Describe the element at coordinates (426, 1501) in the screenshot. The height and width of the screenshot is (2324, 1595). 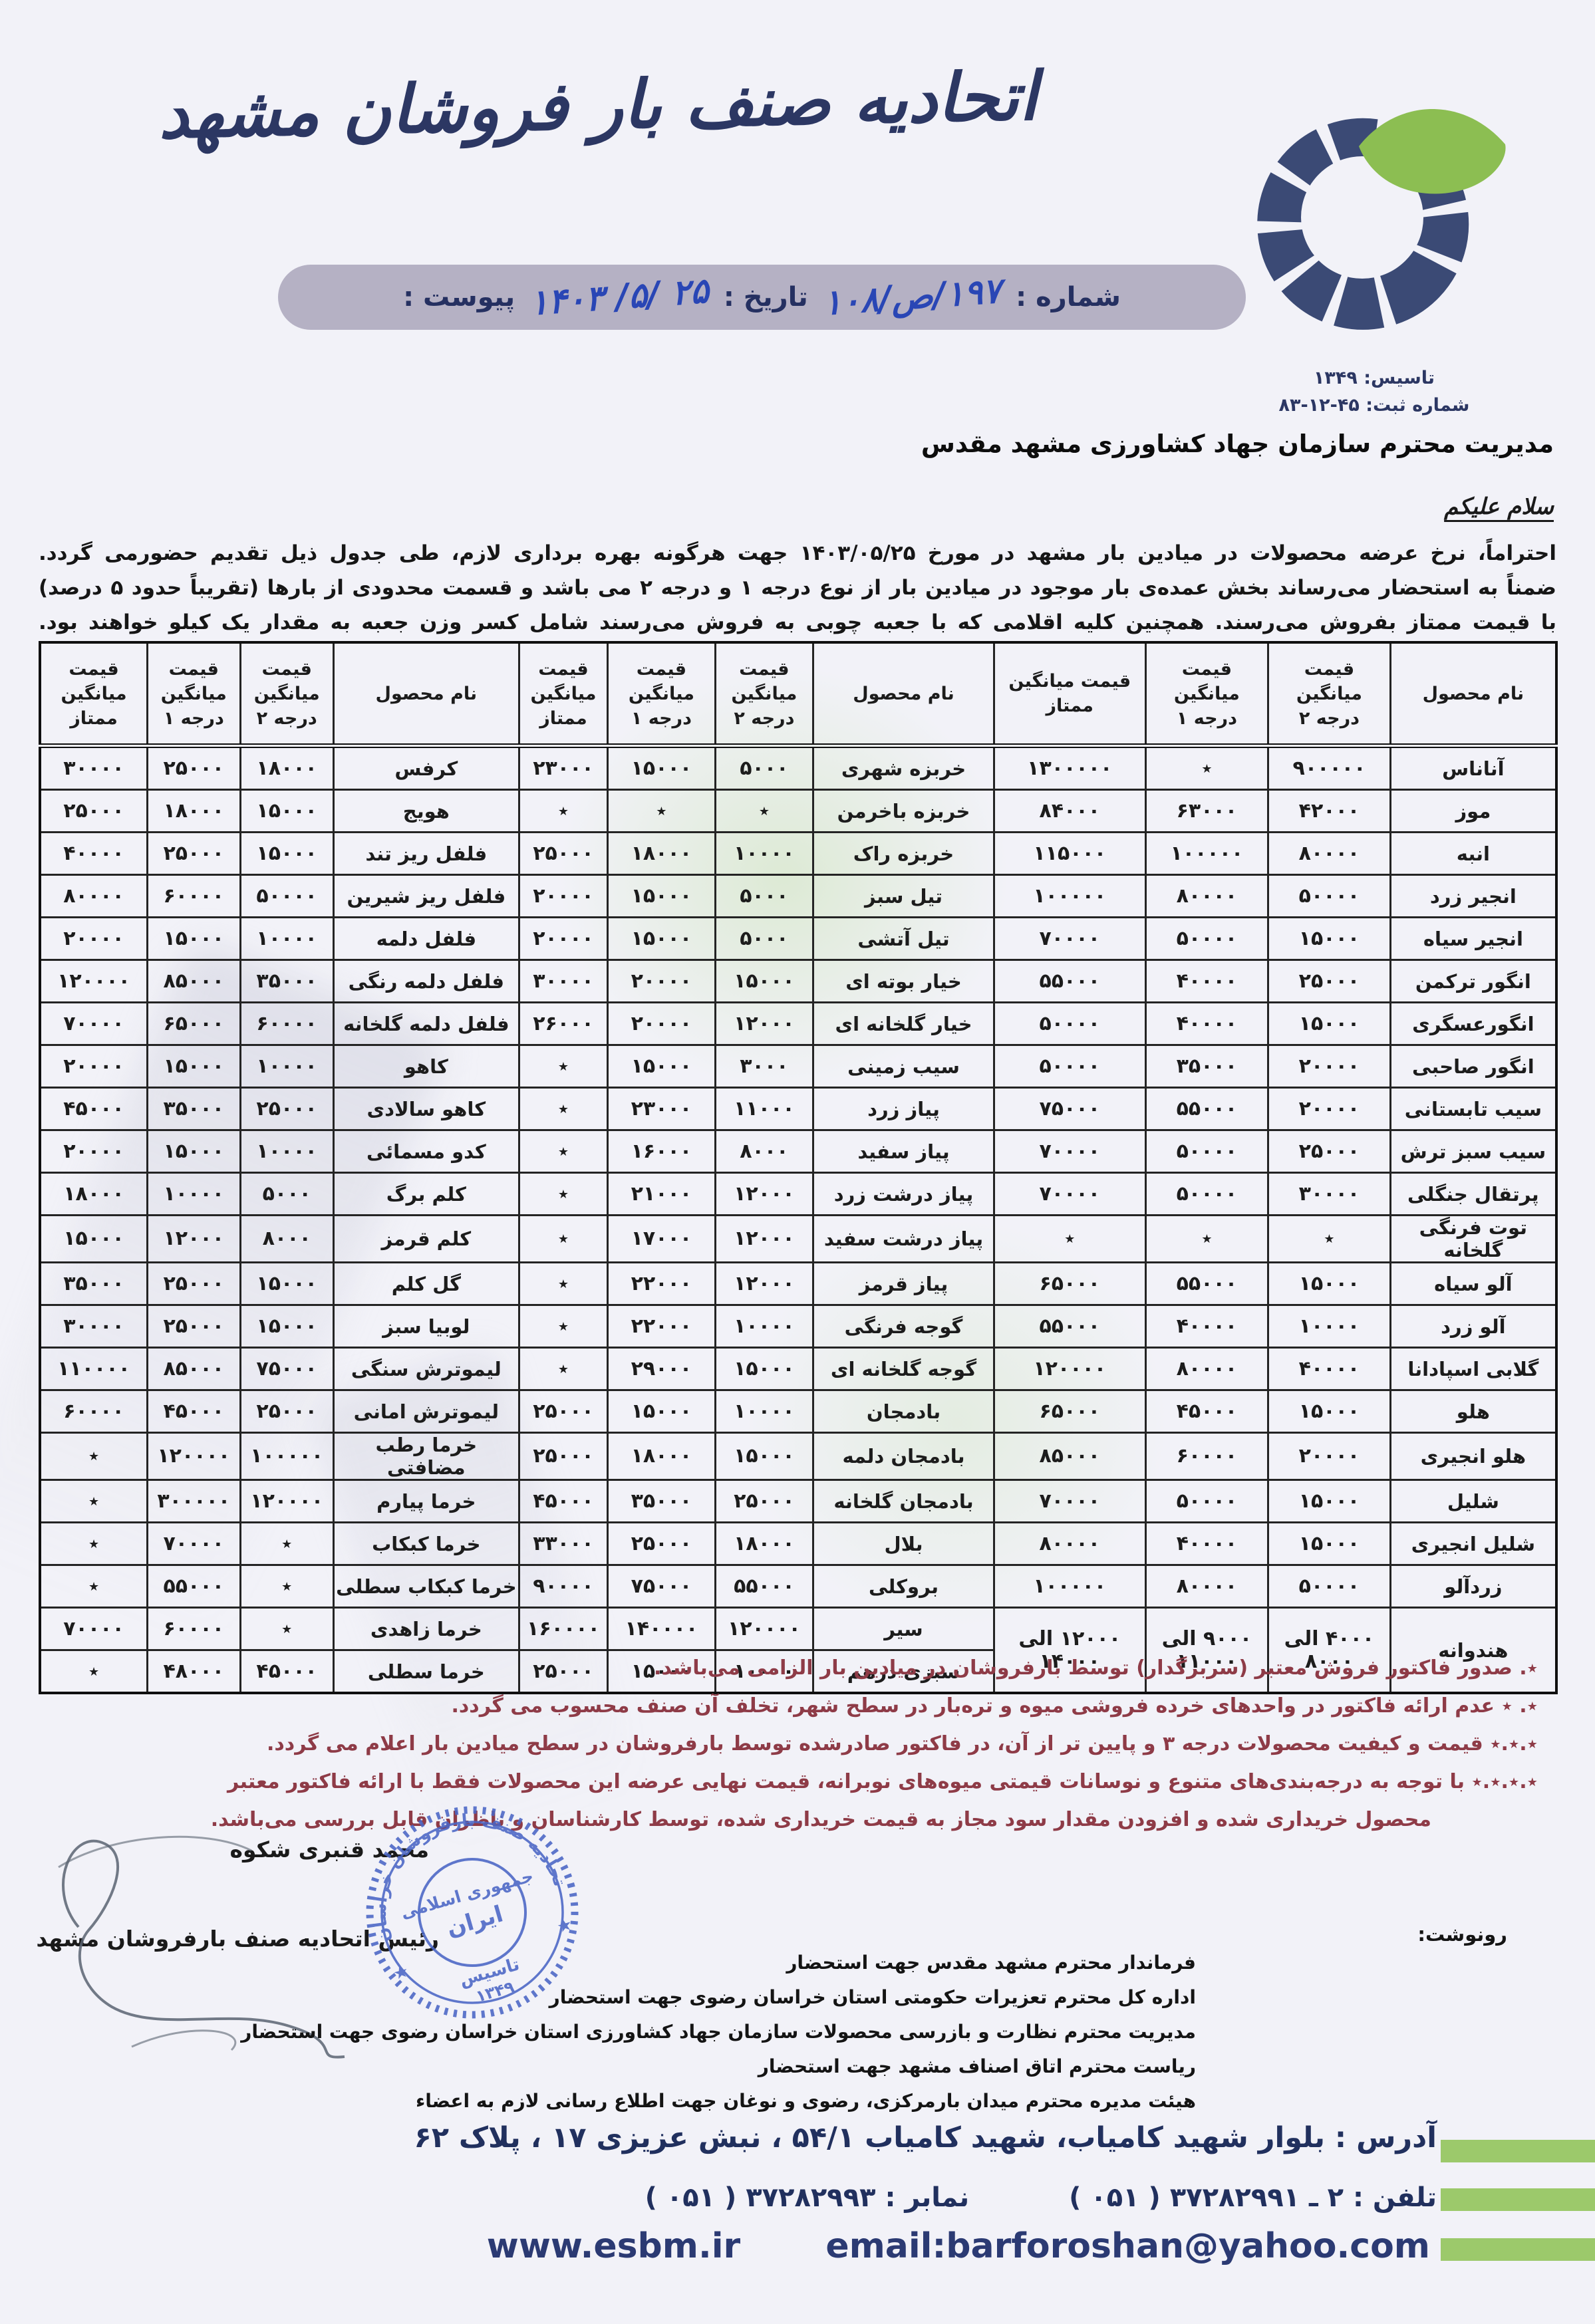
I see `product-name-cell: خرما پیارم` at that location.